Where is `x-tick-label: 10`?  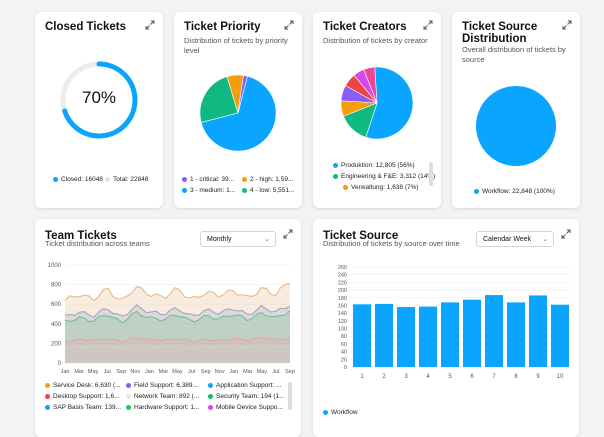
x-tick-label: 10 is located at coordinates (560, 377).